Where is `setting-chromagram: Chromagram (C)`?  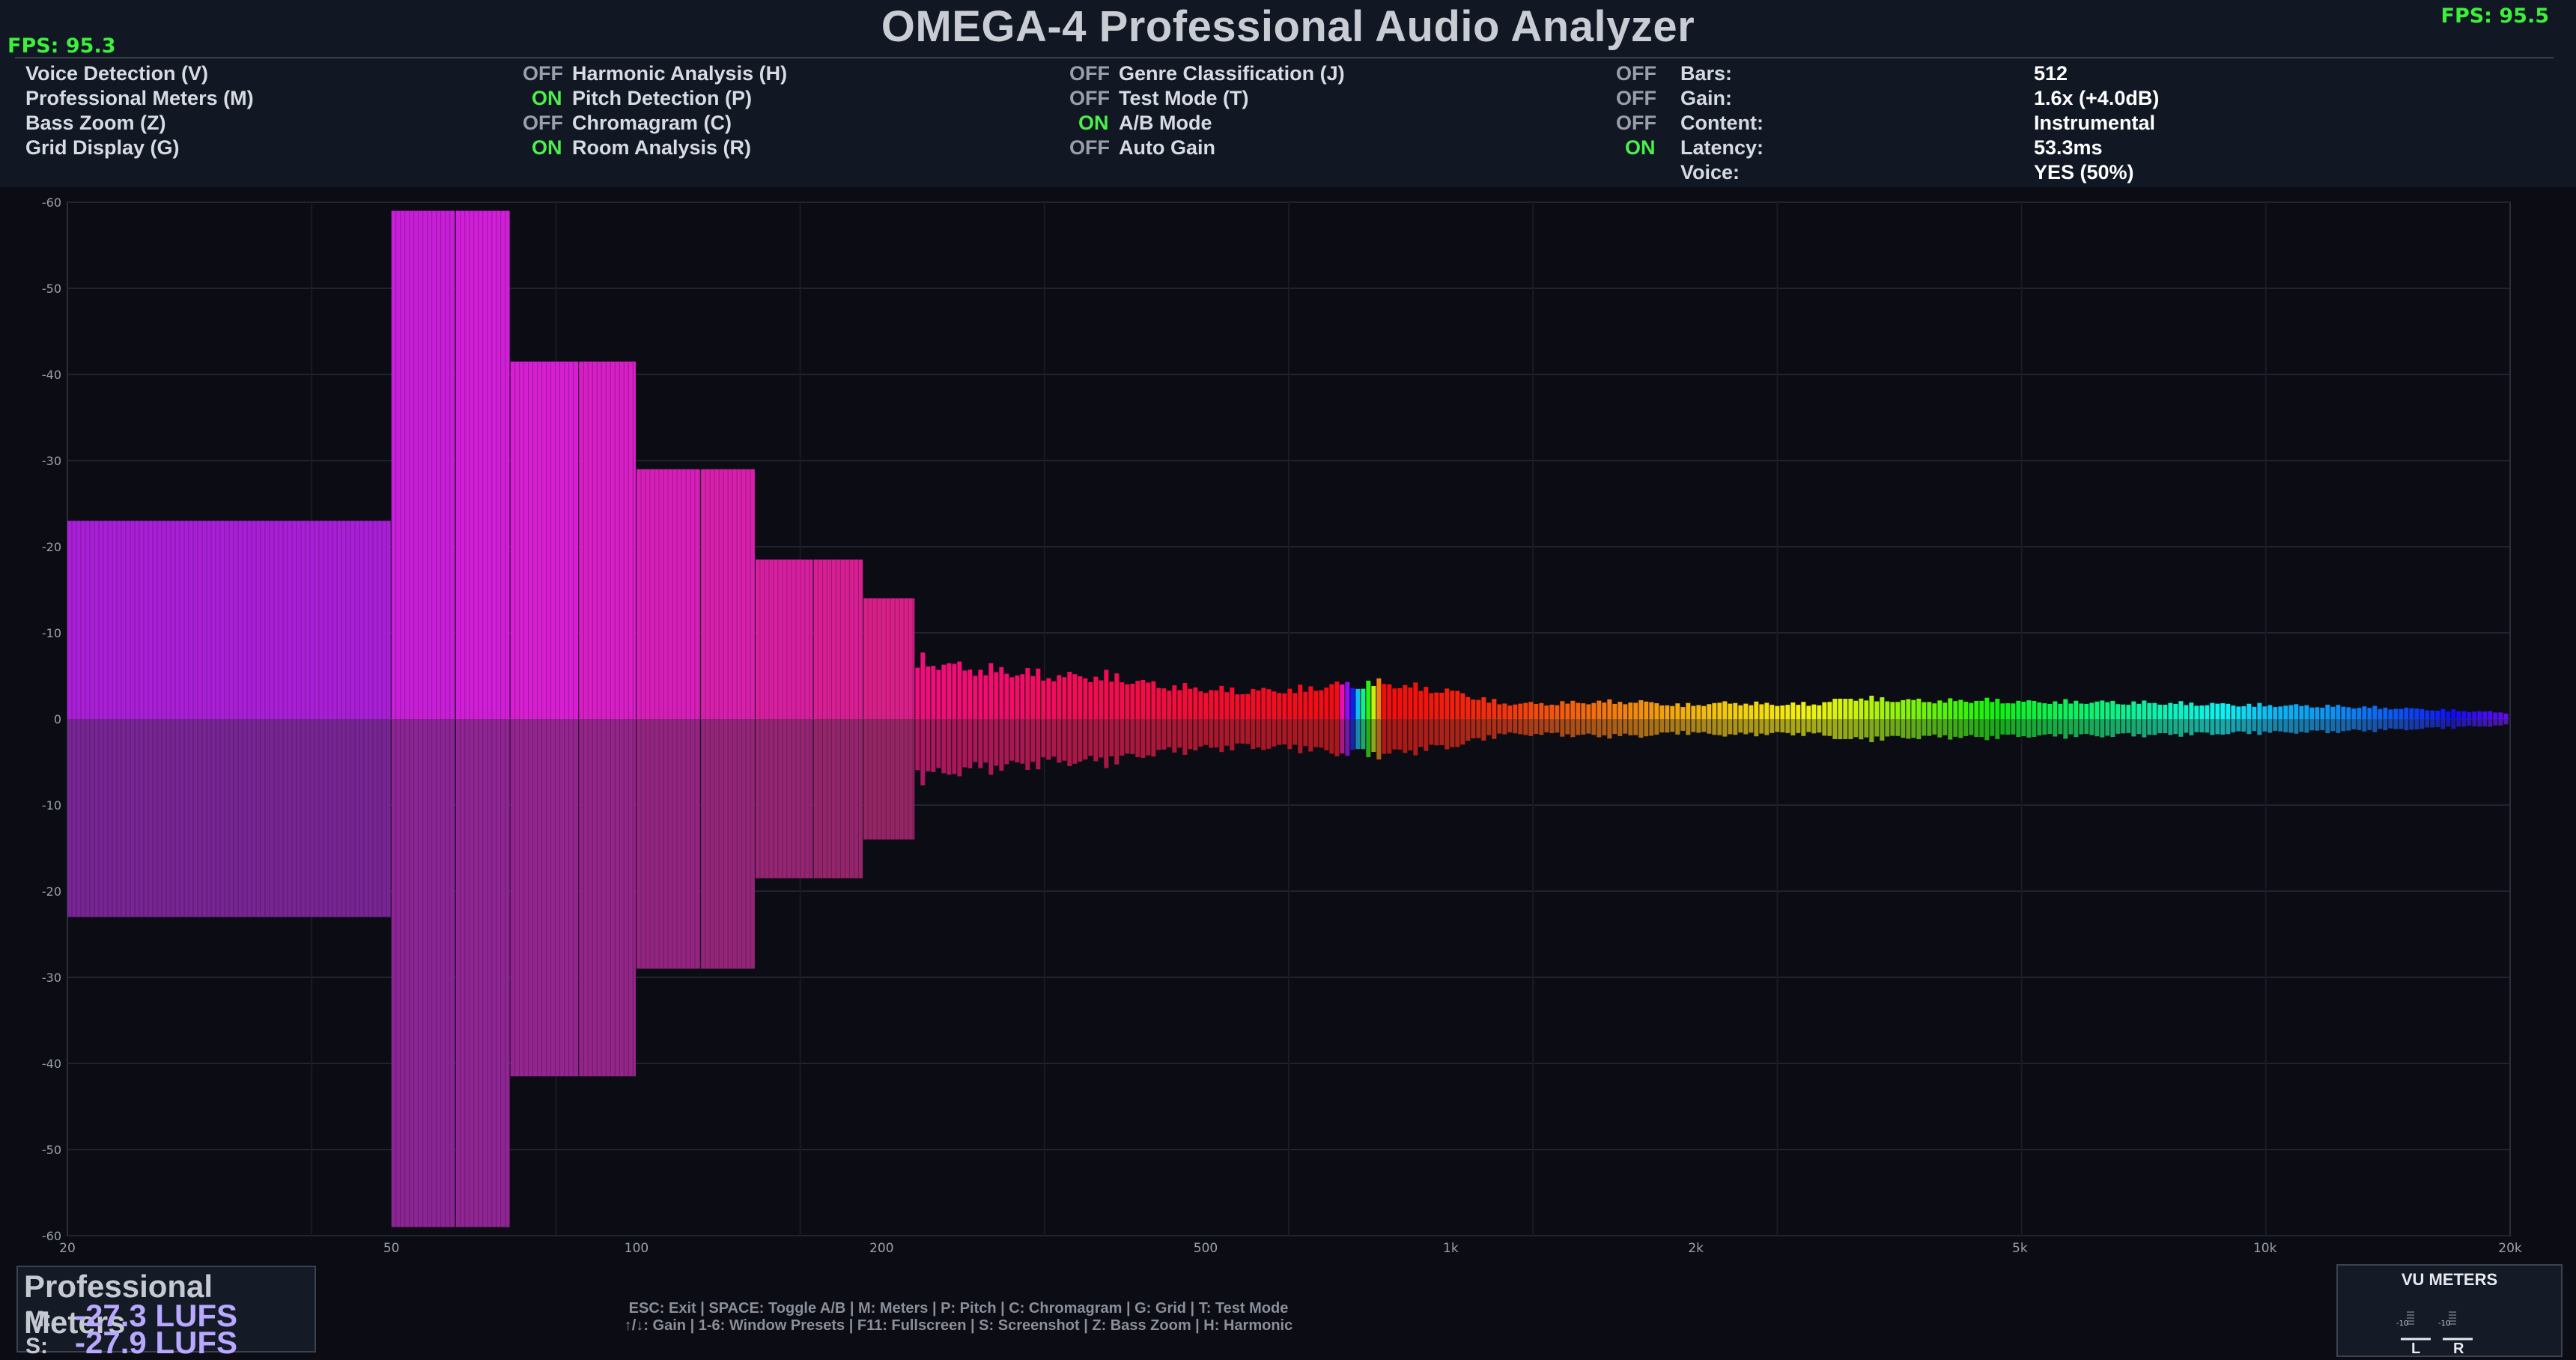
setting-chromagram: Chromagram (C) is located at coordinates (652, 123).